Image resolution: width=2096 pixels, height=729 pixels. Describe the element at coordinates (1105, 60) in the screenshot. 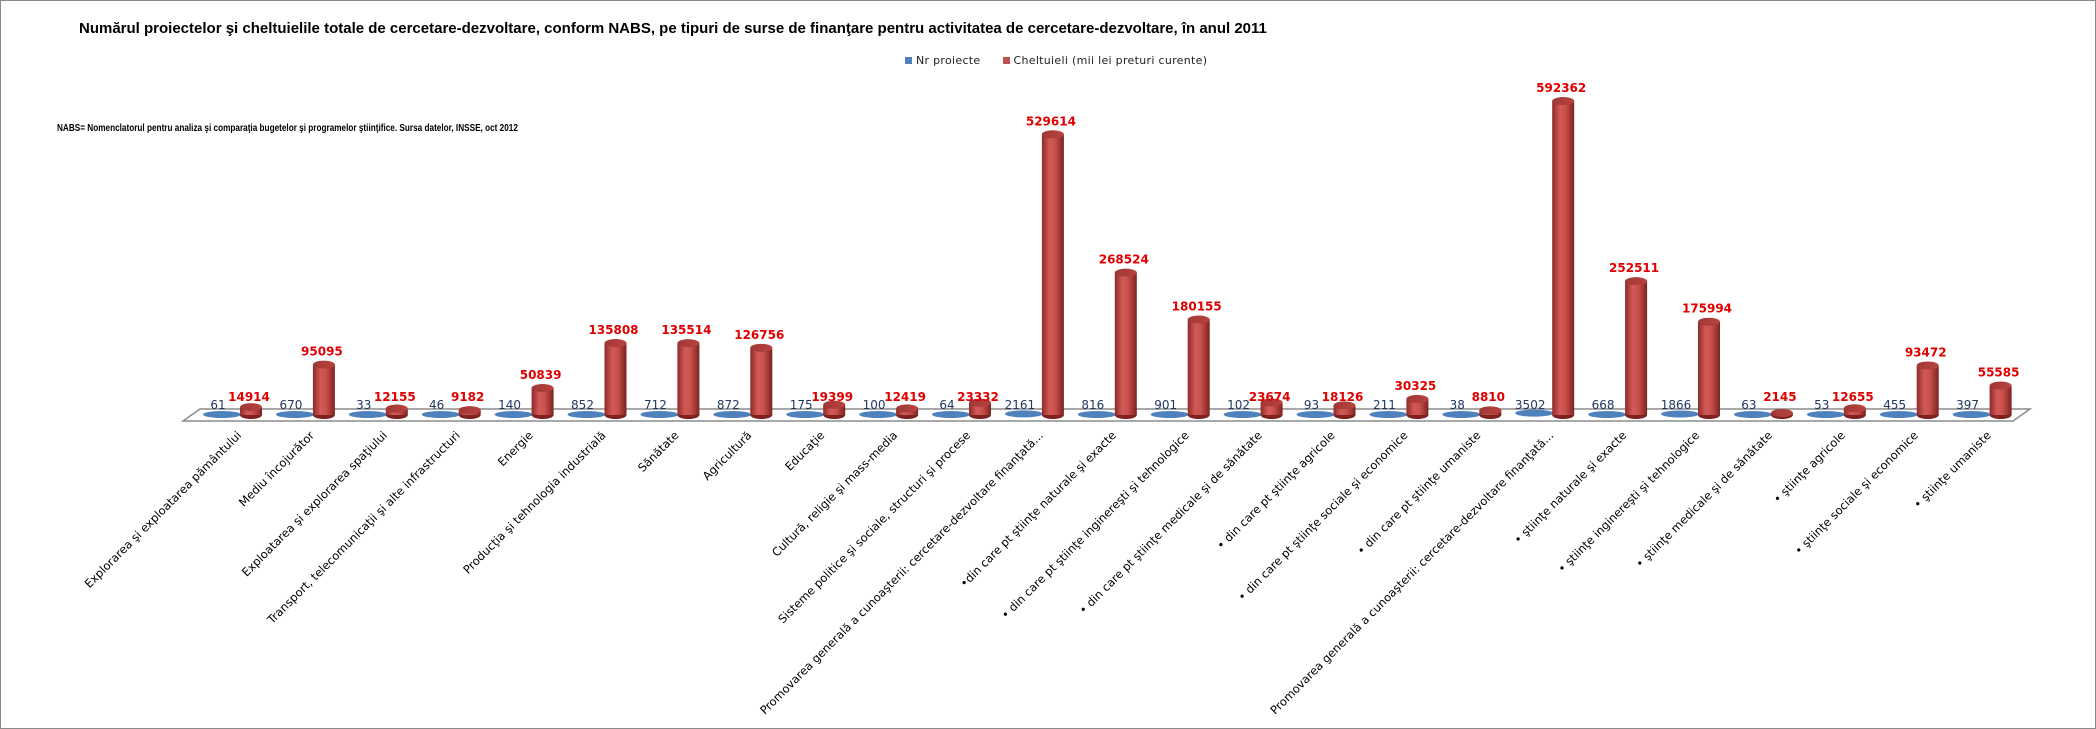

I see `legend-item-expenses: Cheltuieli (mii lei preturi curente)` at that location.